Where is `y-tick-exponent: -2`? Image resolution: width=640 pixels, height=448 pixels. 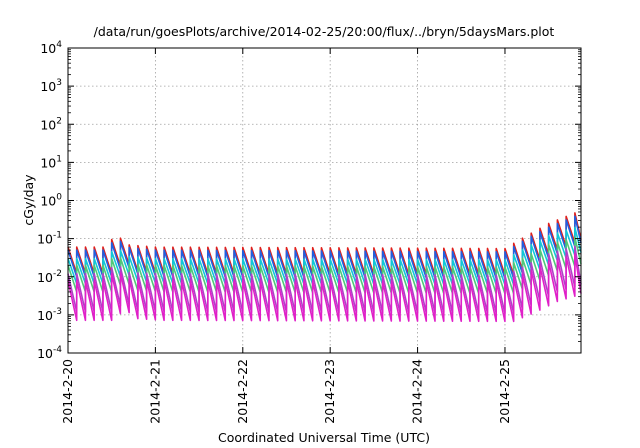
y-tick-exponent: -2 is located at coordinates (57, 274).